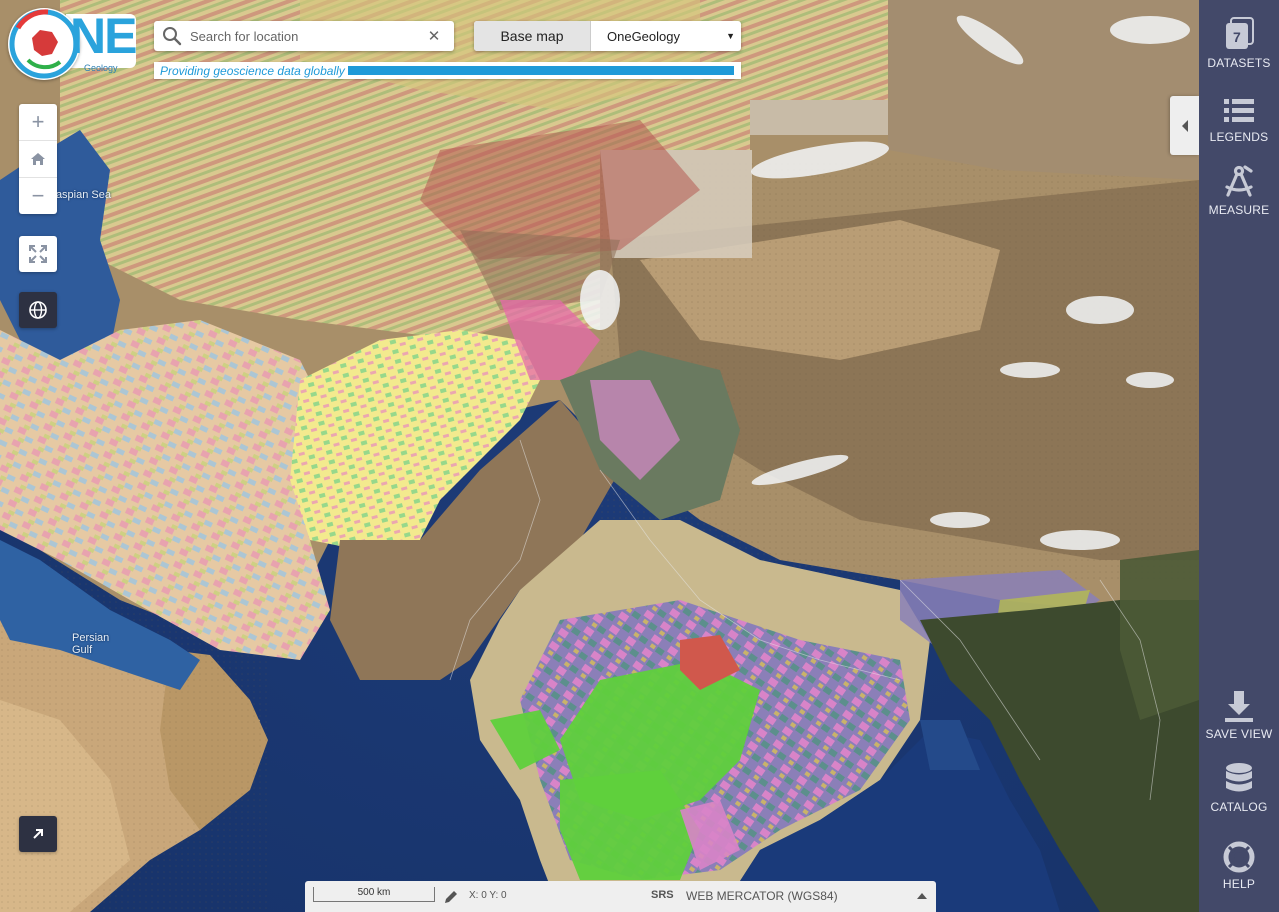 The width and height of the screenshot is (1279, 912). I want to click on sidebar-label-legends: LEGENDS, so click(1239, 137).